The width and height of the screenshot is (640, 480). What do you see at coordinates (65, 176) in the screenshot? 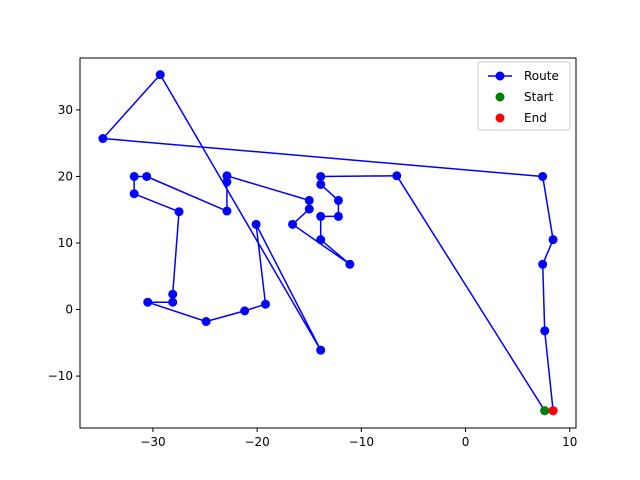
I see `y-tick-label-20: 20` at bounding box center [65, 176].